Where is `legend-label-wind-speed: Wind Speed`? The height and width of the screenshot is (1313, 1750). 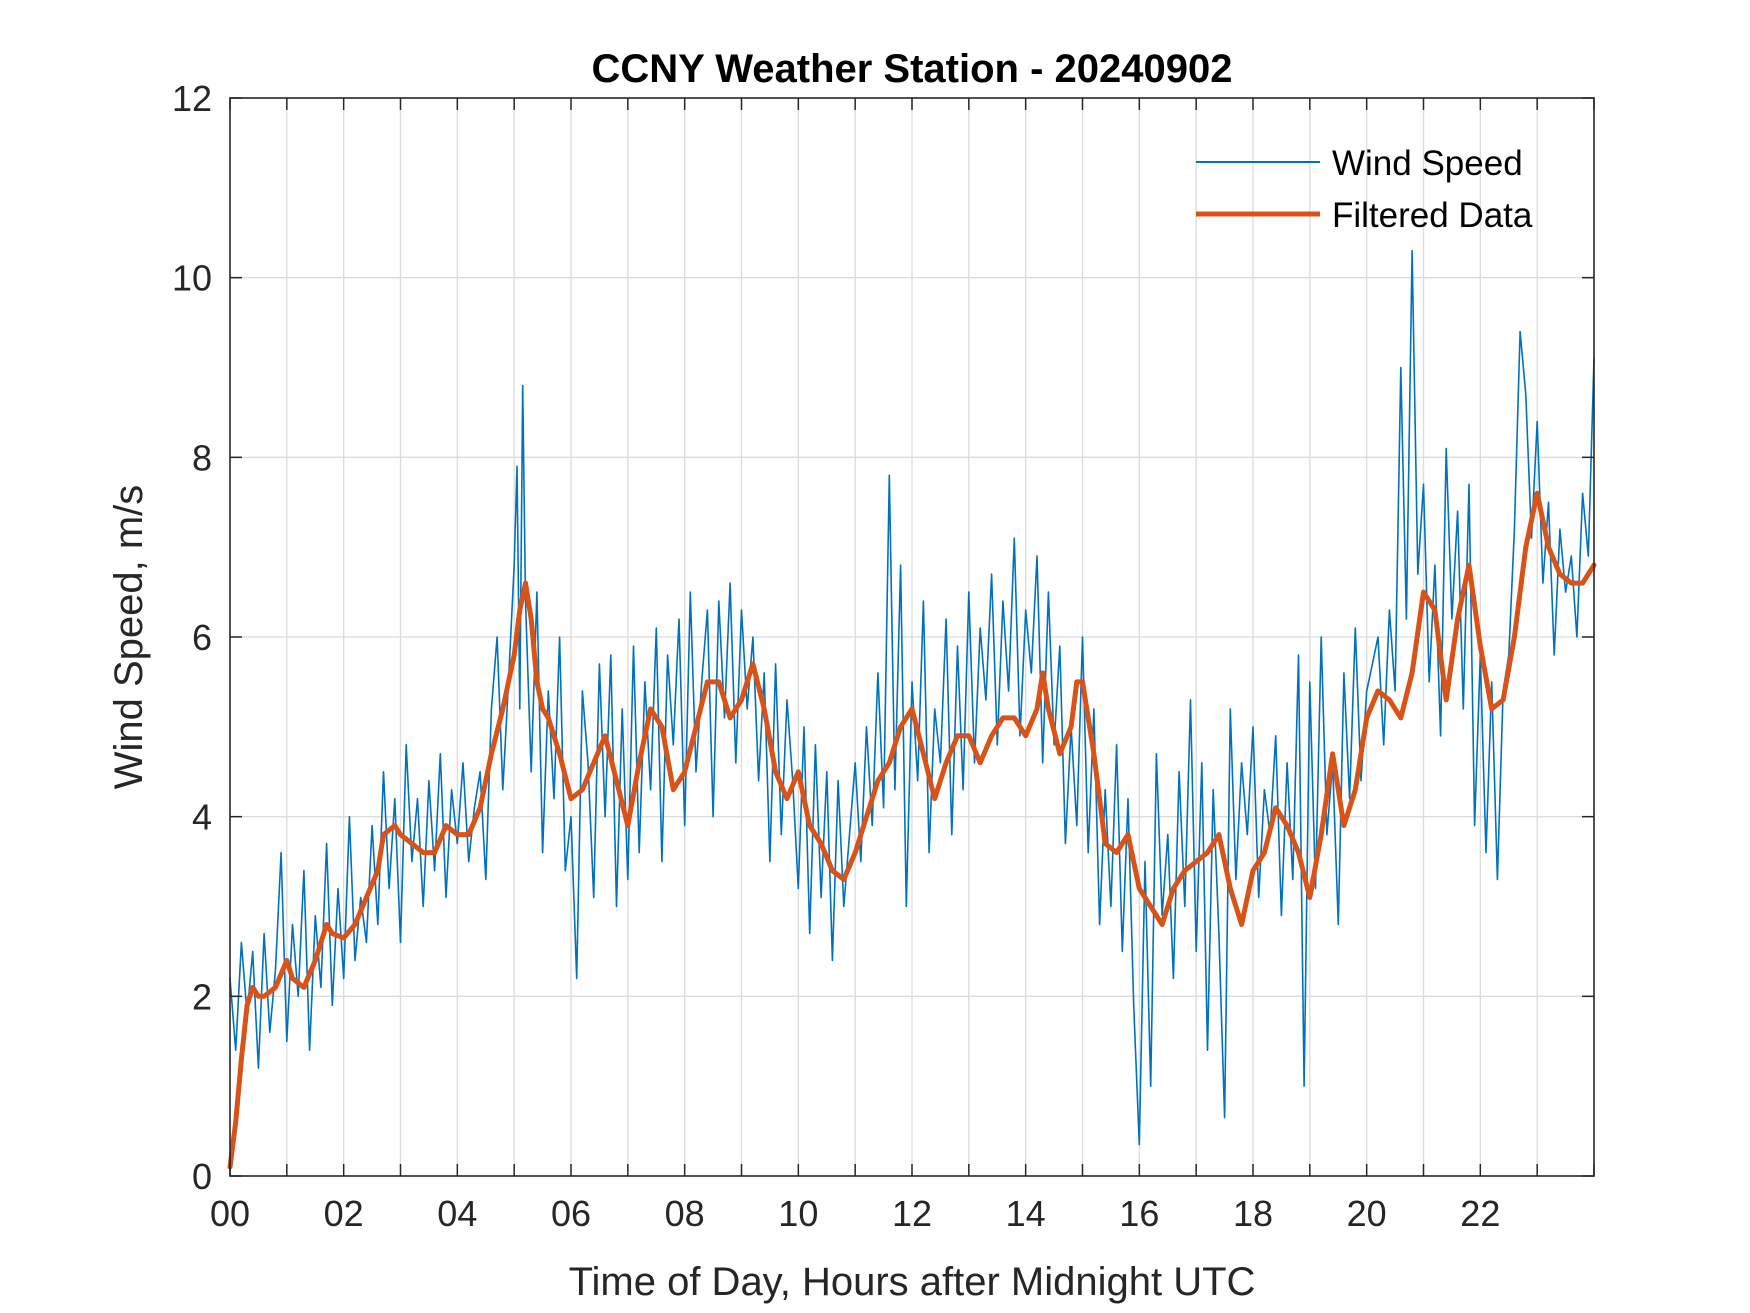 legend-label-wind-speed: Wind Speed is located at coordinates (1427, 163).